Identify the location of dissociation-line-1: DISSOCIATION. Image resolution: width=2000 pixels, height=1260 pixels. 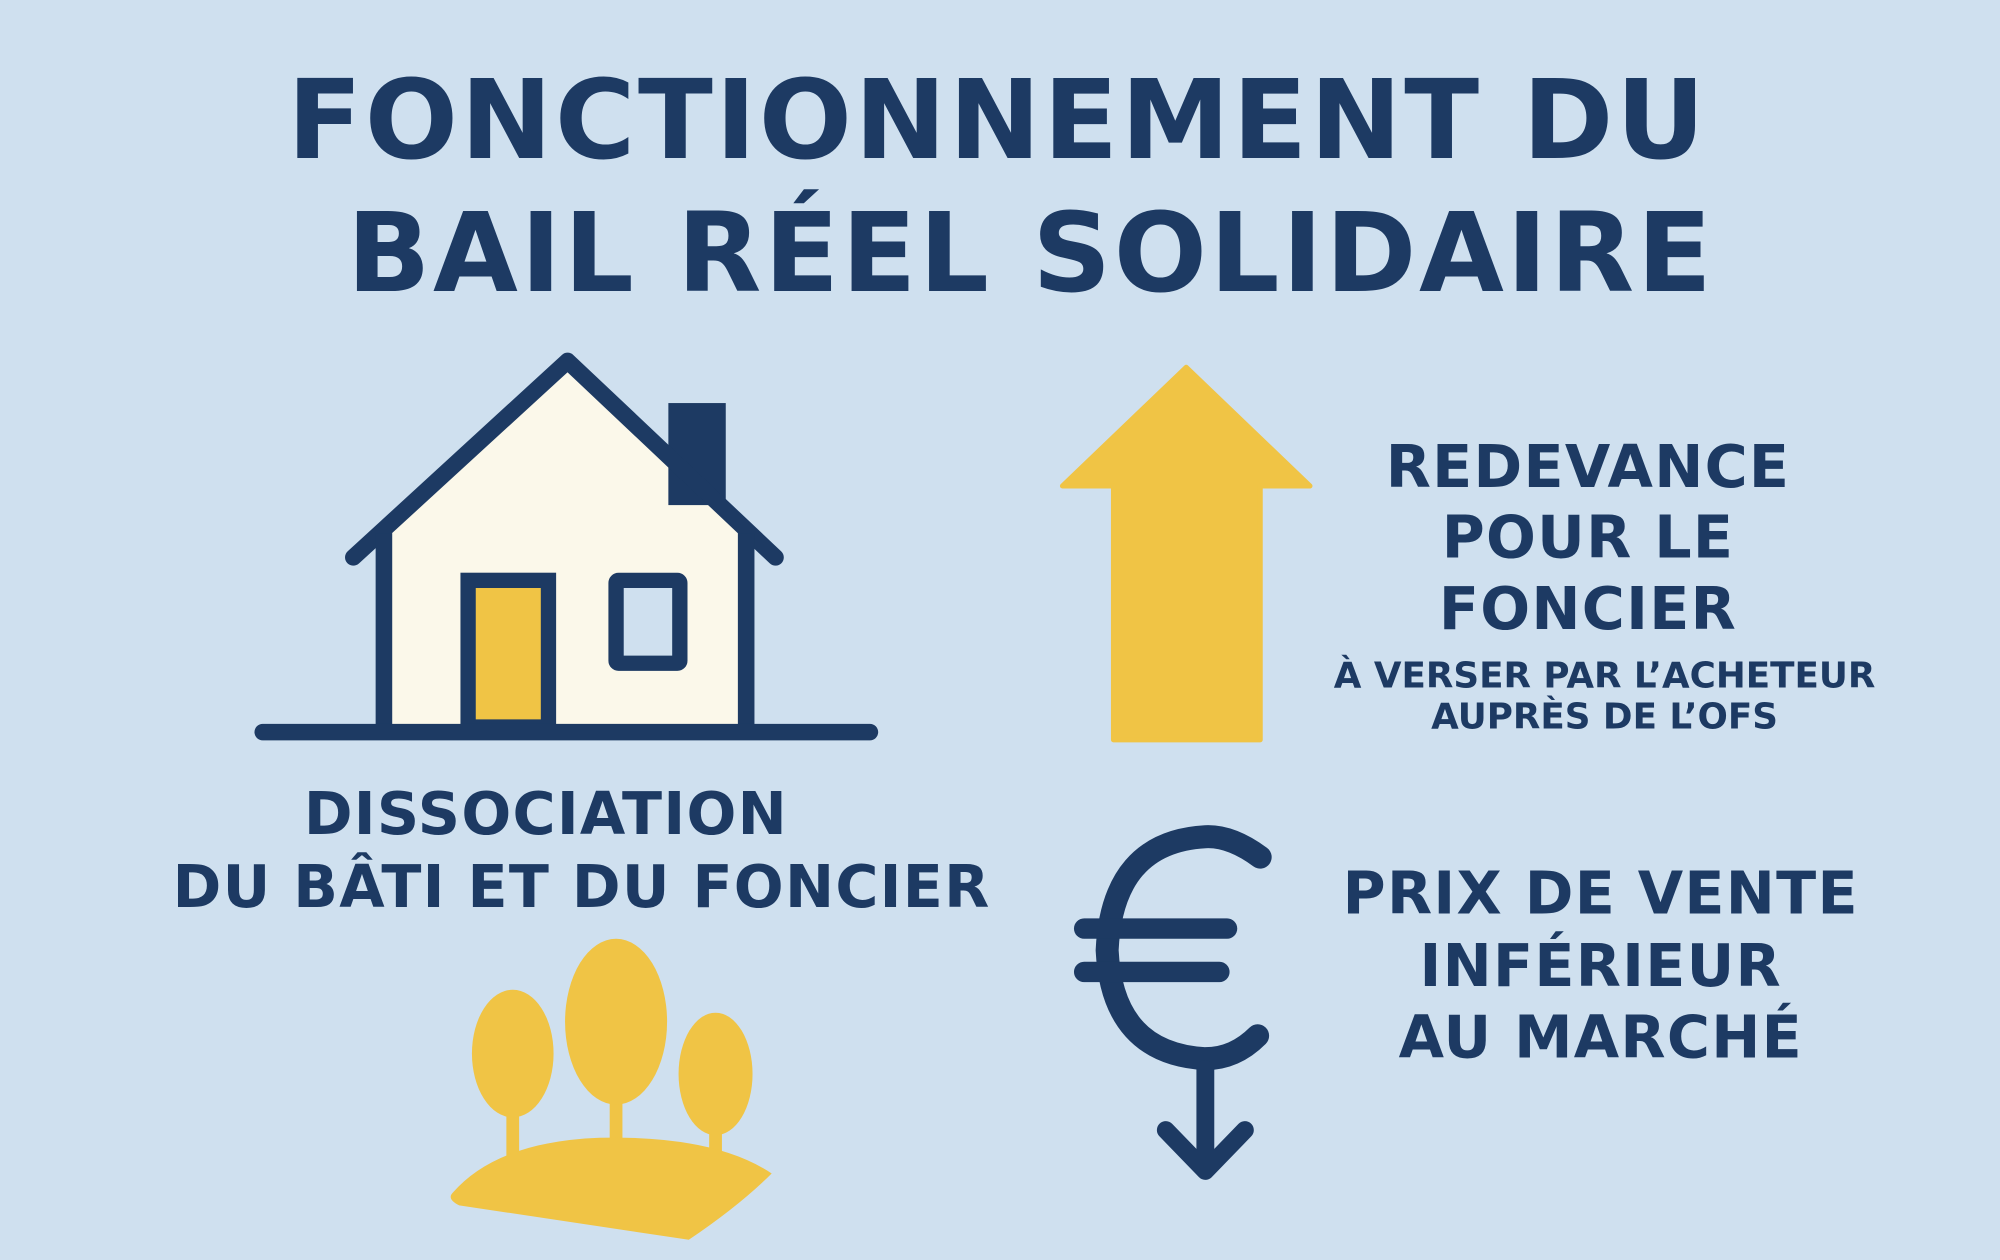
(546, 814).